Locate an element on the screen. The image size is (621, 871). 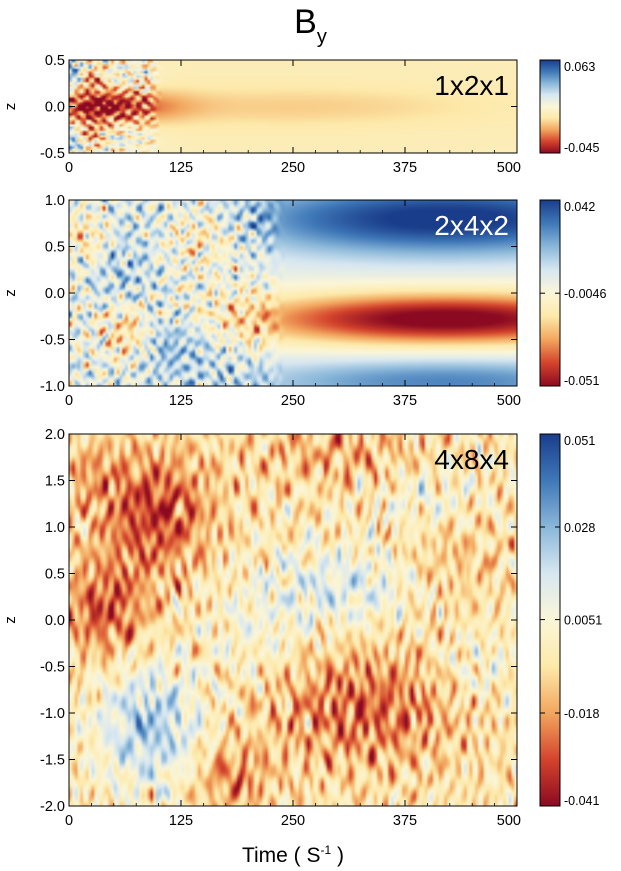
heatmap-image is located at coordinates (293, 106).